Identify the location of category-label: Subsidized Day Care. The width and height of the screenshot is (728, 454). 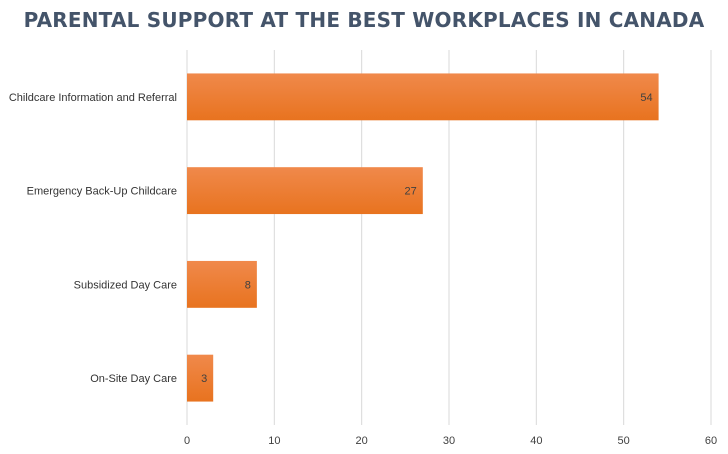
(125, 285).